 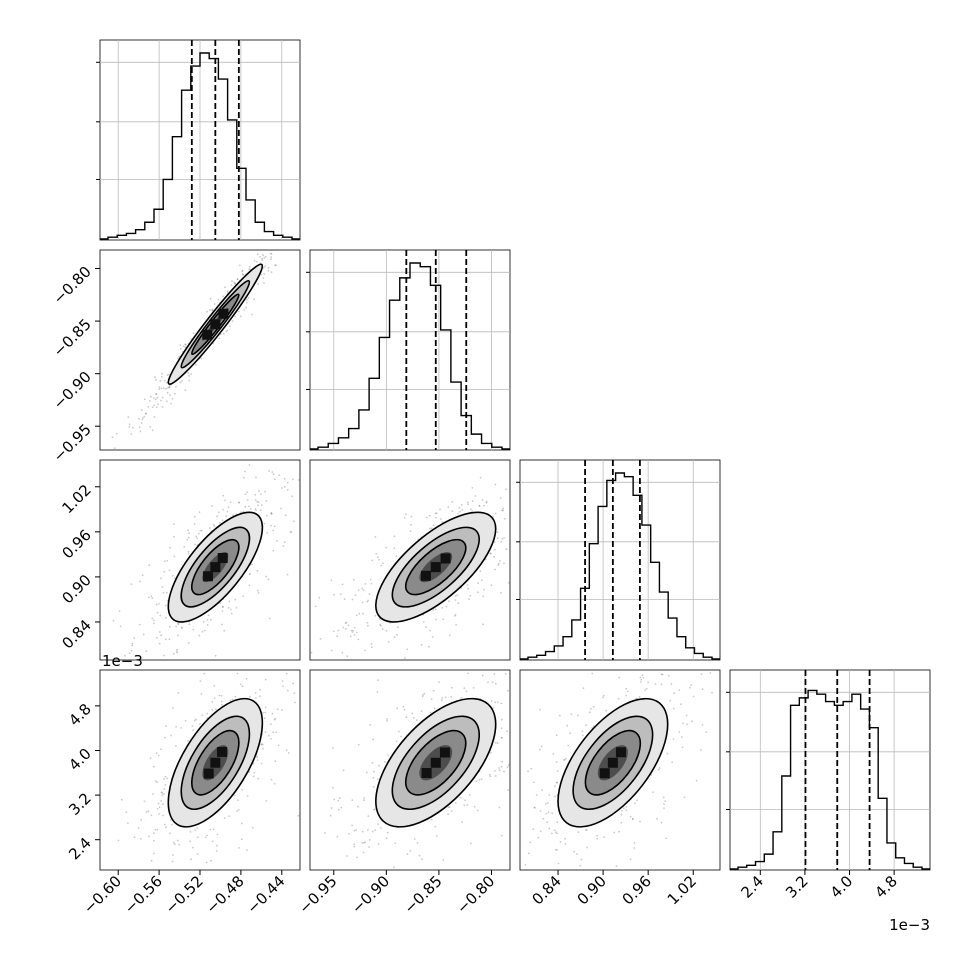 What do you see at coordinates (79, 566) in the screenshot?
I see `y-axis-2: 0.84 0.90 0.96 1.02` at bounding box center [79, 566].